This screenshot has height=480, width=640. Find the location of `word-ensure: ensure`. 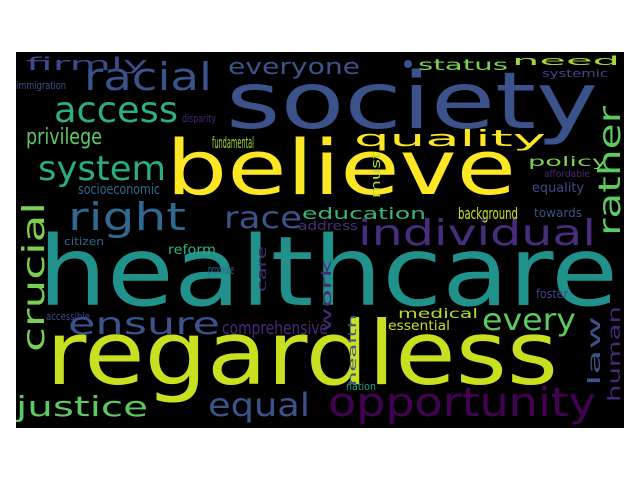

word-ensure: ensure is located at coordinates (144, 324).